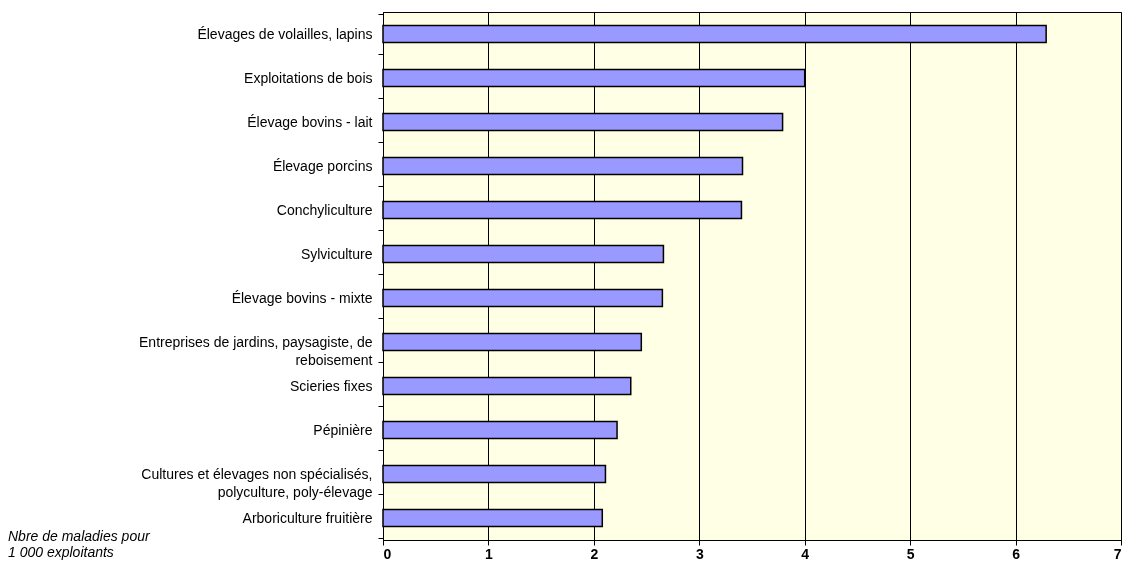 The image size is (1134, 568). I want to click on y-tick-label: Scieries fixes, so click(331, 385).